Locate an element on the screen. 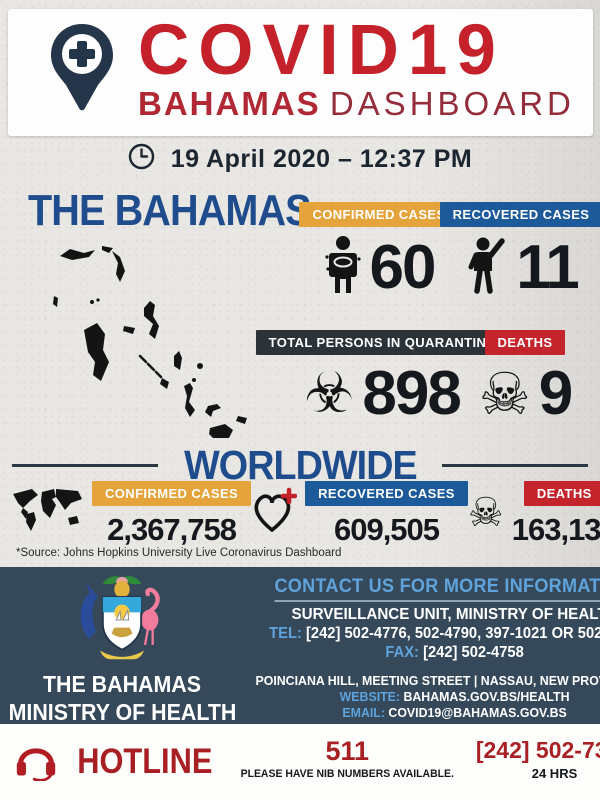 The height and width of the screenshot is (800, 600). subtitle-dashboard: DASHBOARD is located at coordinates (452, 104).